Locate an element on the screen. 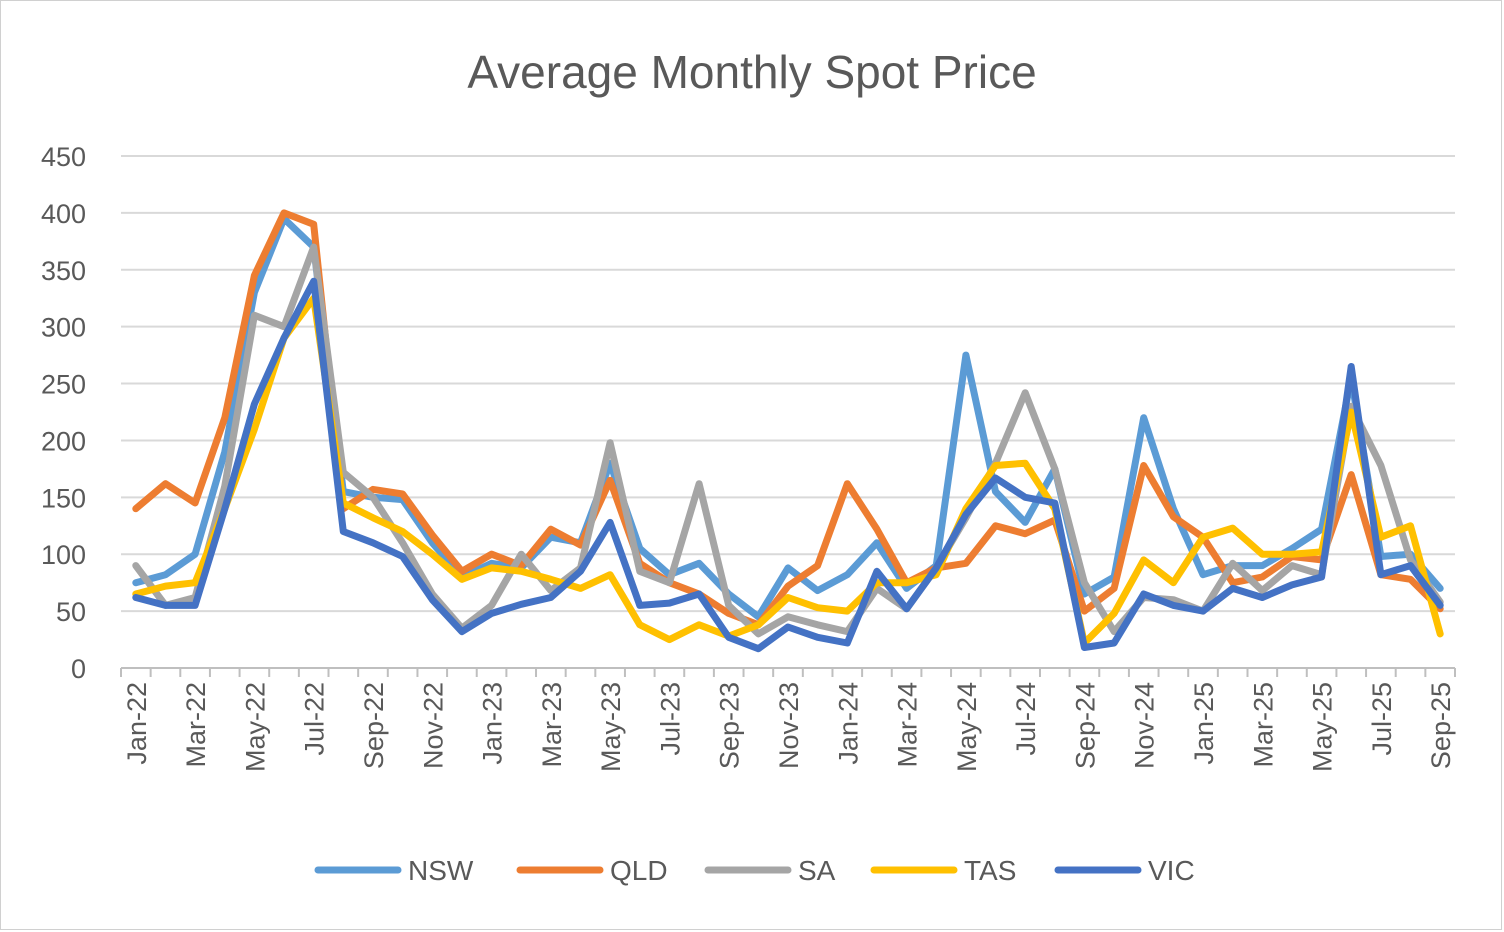 The width and height of the screenshot is (1504, 932). x-tick-label: Jul-23 is located at coordinates (670, 719).